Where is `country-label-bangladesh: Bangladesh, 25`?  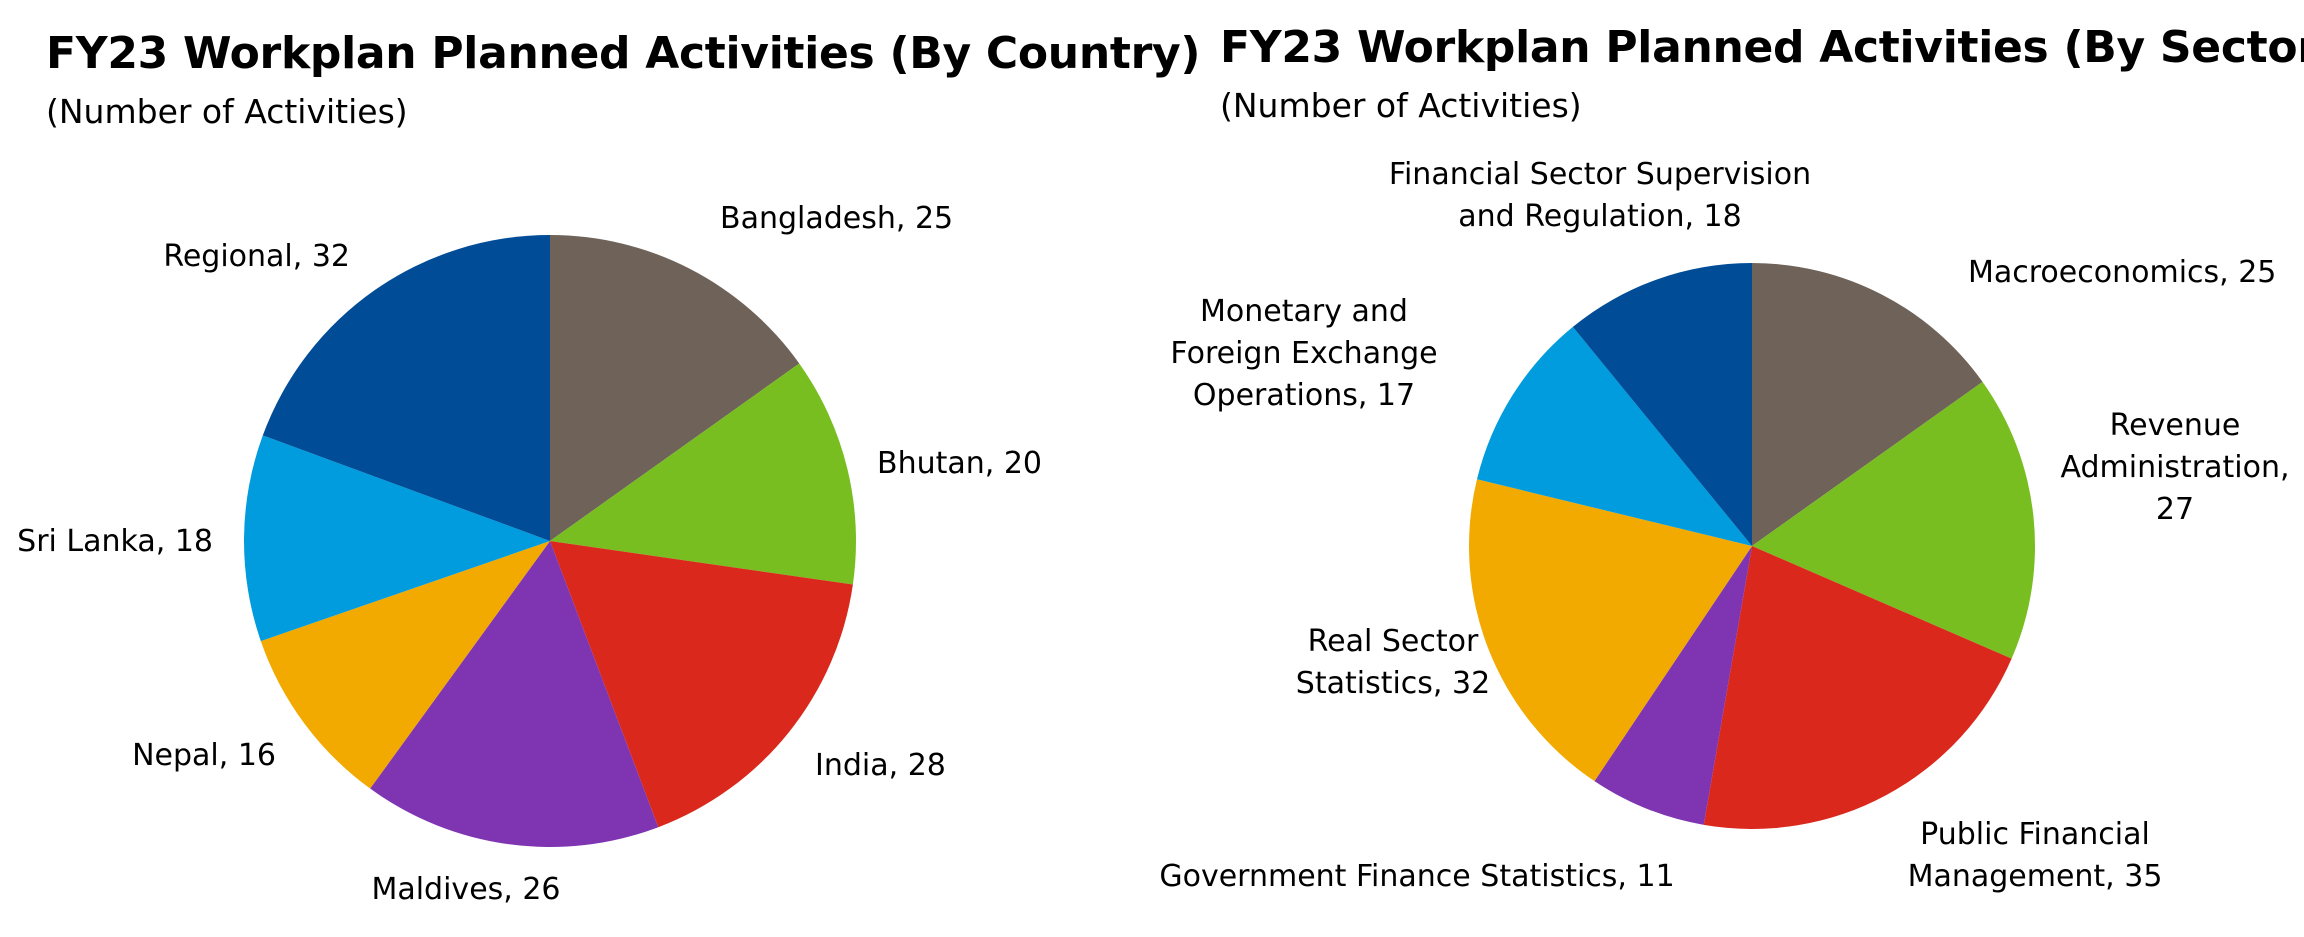 country-label-bangladesh: Bangladesh, 25 is located at coordinates (836, 218).